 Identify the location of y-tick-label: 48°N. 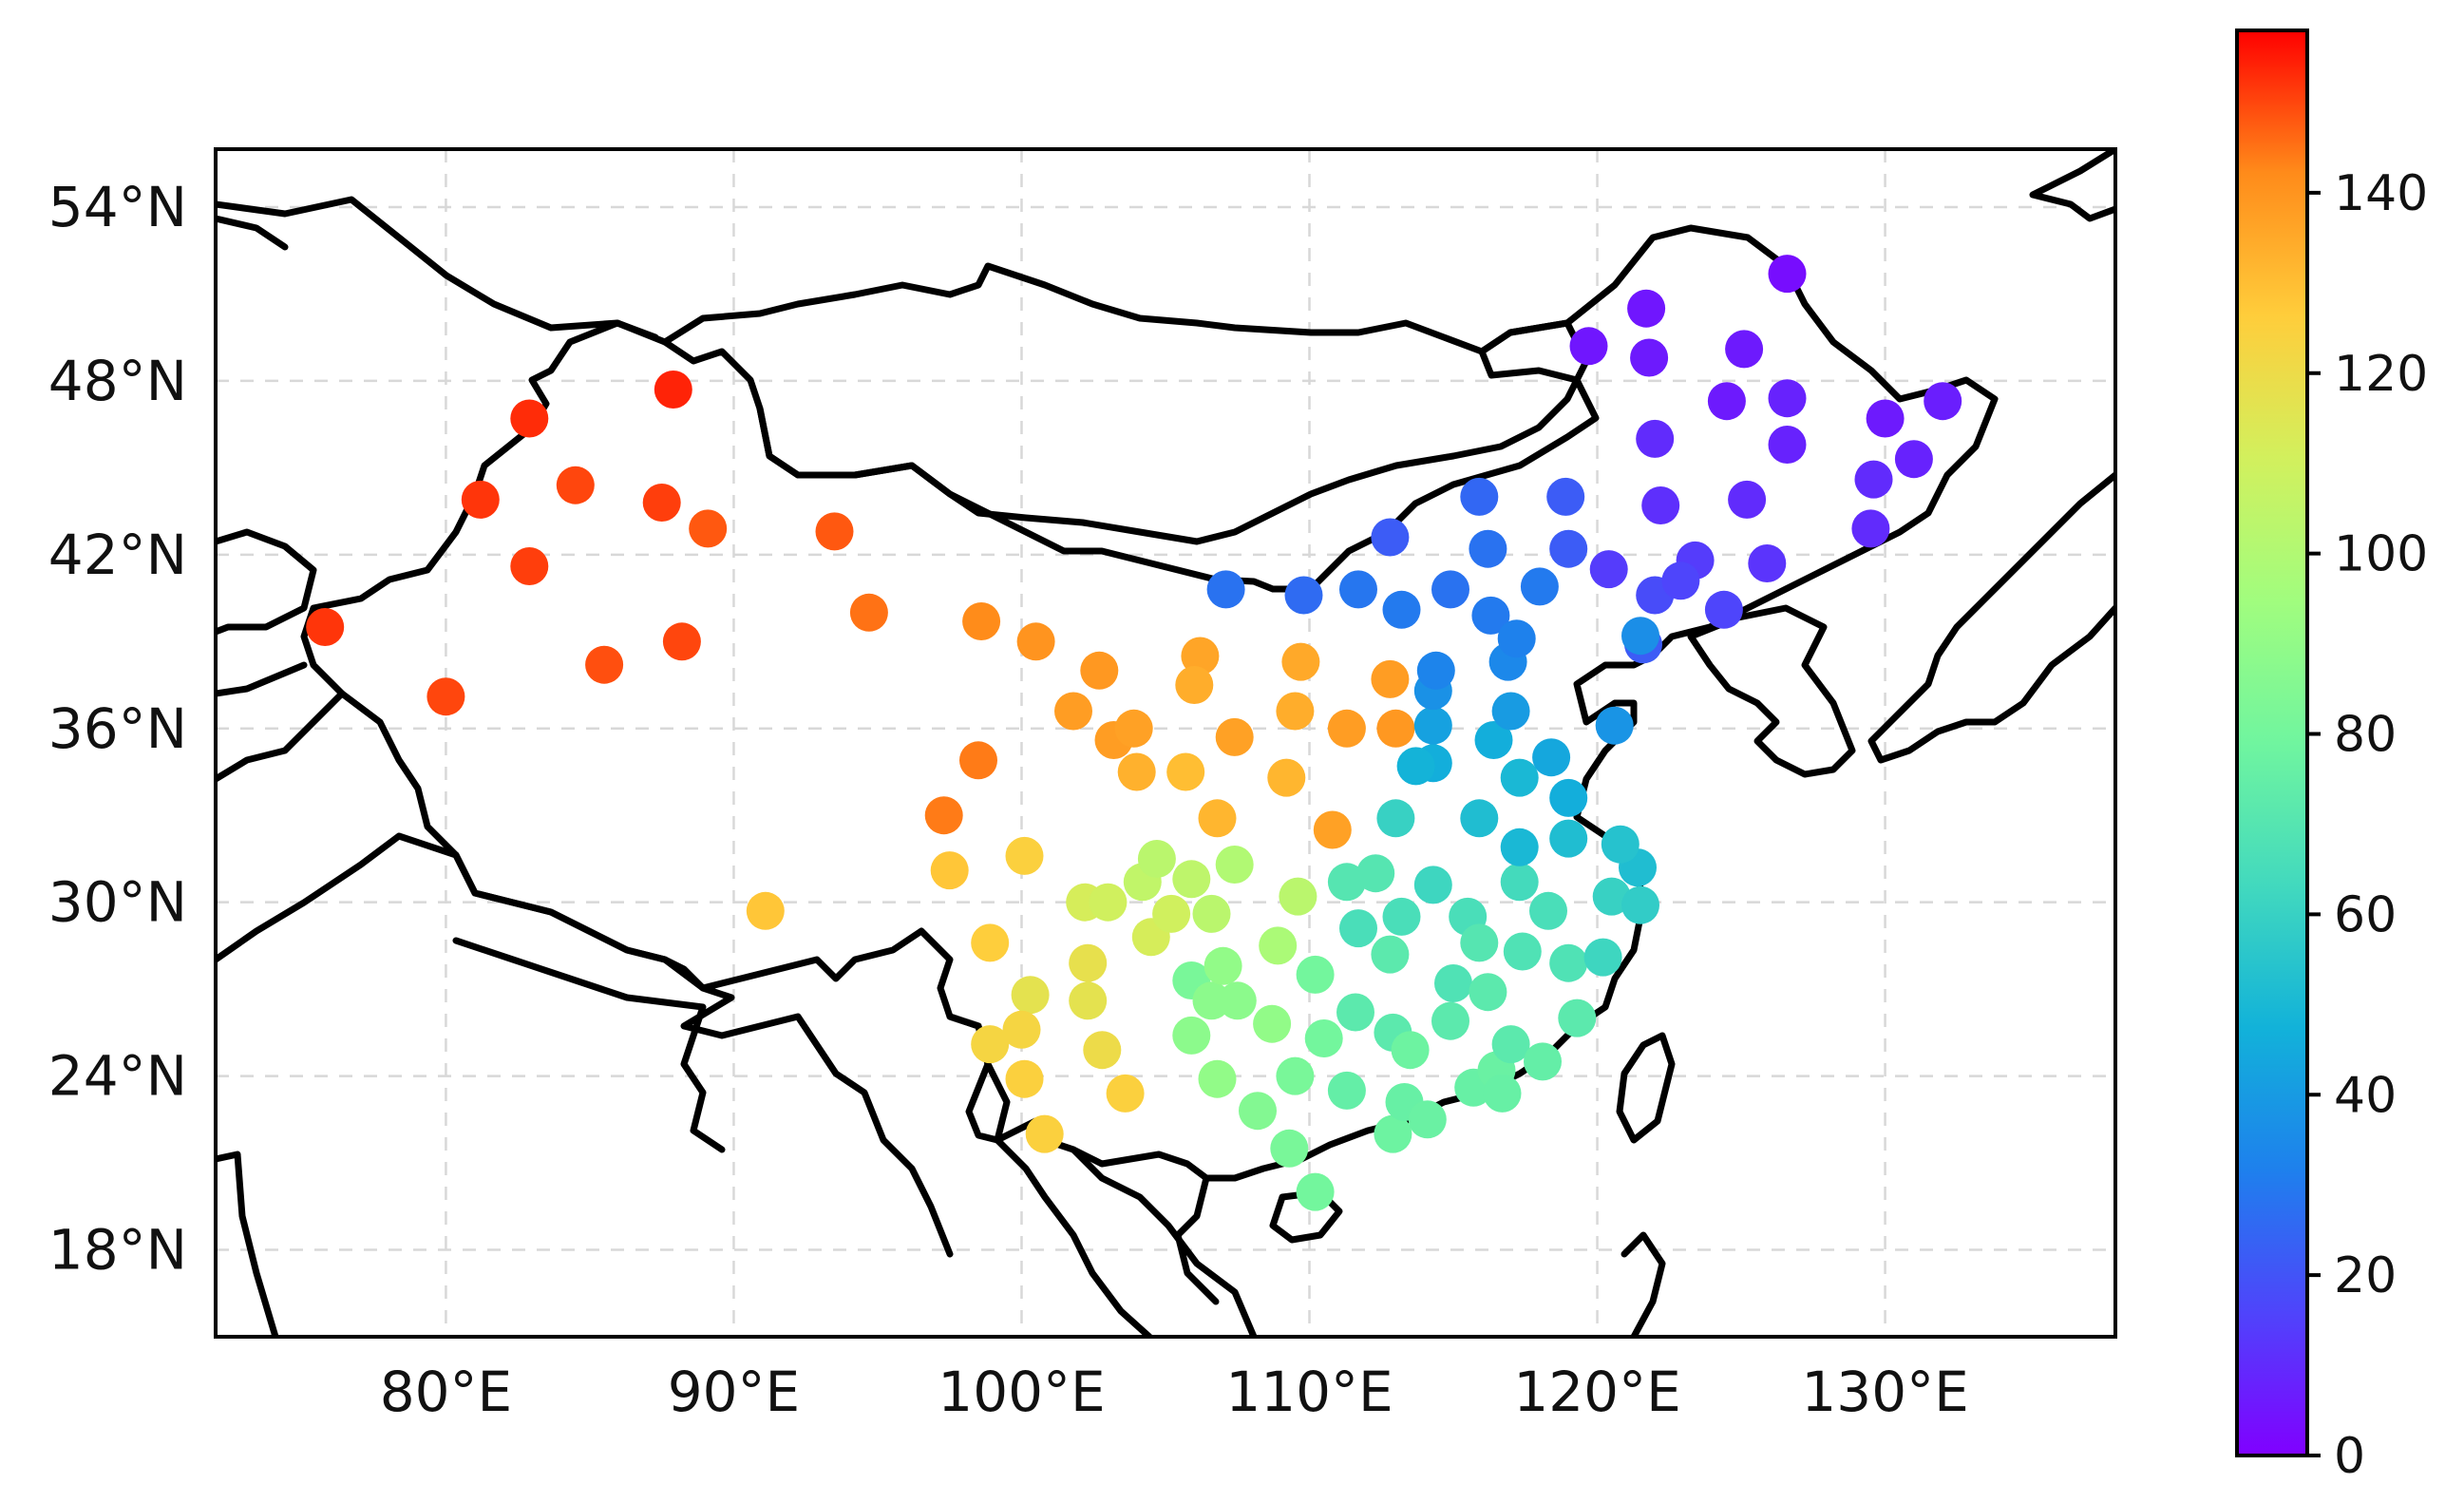
(117, 381).